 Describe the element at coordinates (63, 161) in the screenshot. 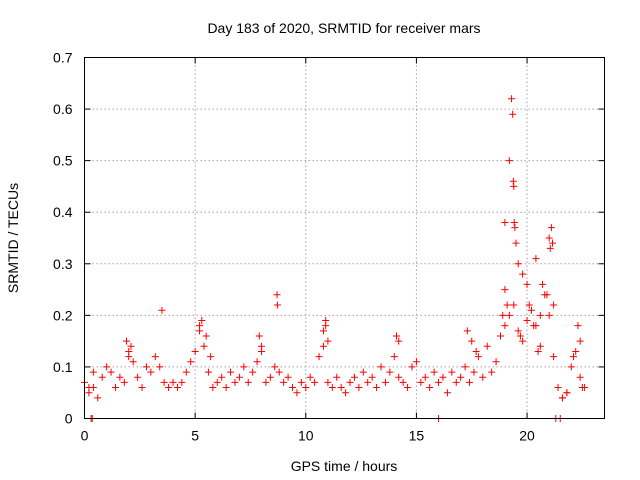

I see `y-tick-label: 0.5` at that location.